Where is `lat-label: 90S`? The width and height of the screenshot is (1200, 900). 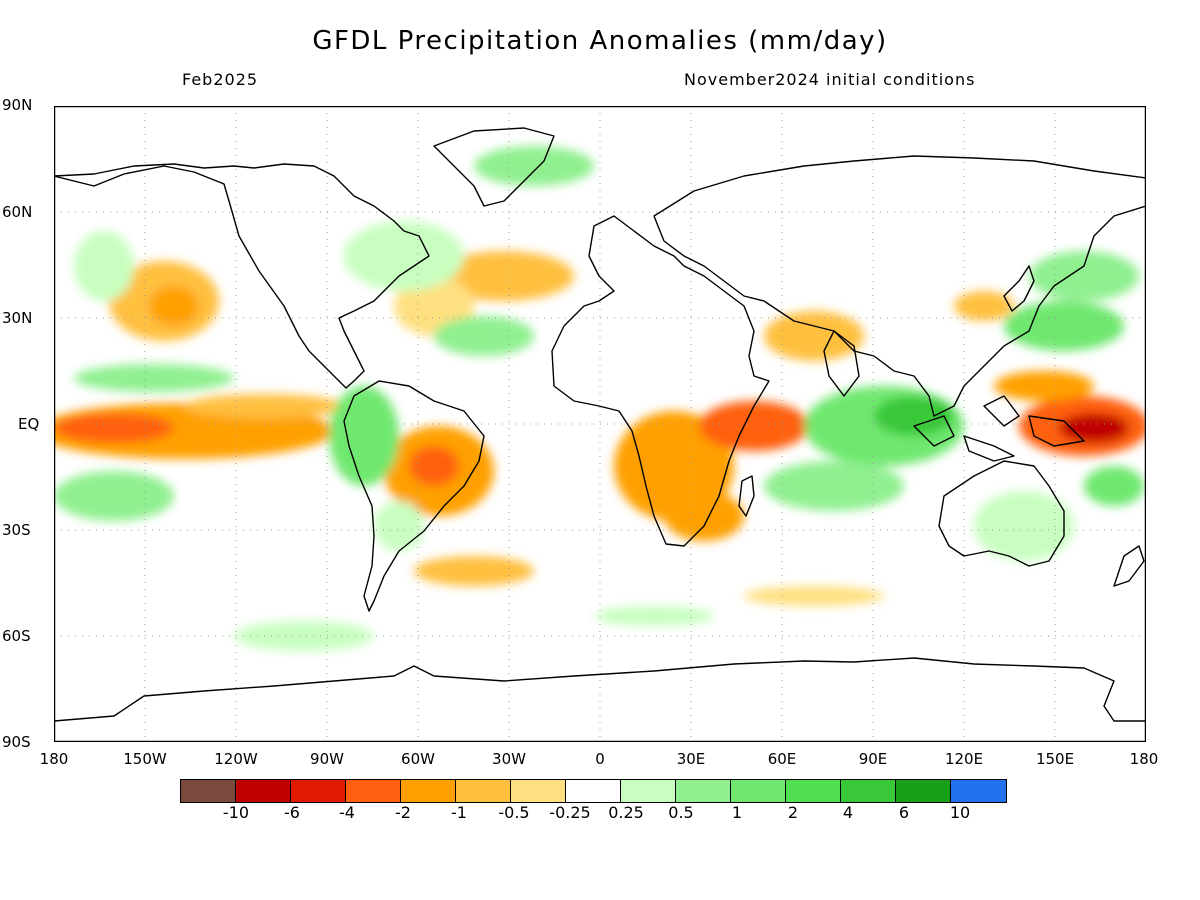 lat-label: 90S is located at coordinates (16, 742).